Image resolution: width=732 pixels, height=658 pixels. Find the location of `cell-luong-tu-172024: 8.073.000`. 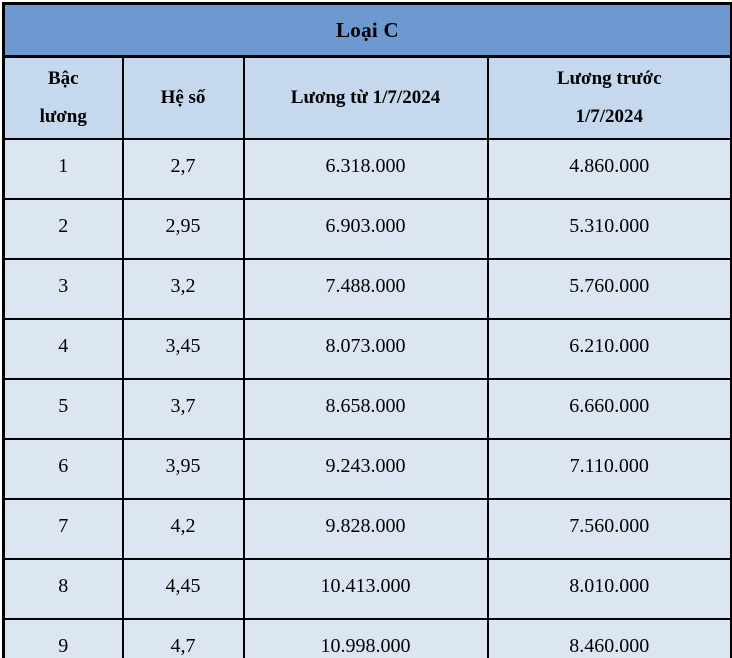

cell-luong-tu-172024: 8.073.000 is located at coordinates (365, 349).